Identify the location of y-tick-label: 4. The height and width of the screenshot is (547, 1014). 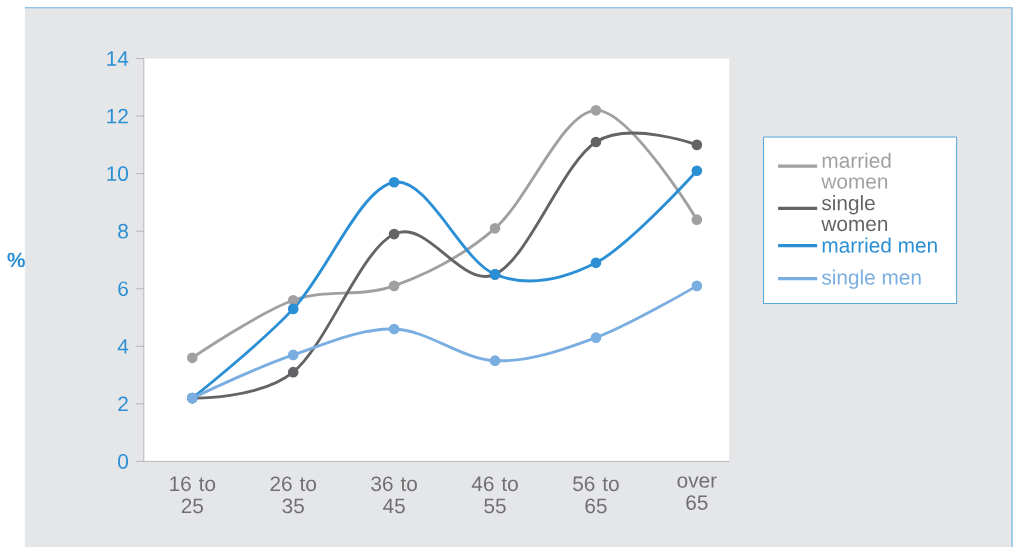
(123, 346).